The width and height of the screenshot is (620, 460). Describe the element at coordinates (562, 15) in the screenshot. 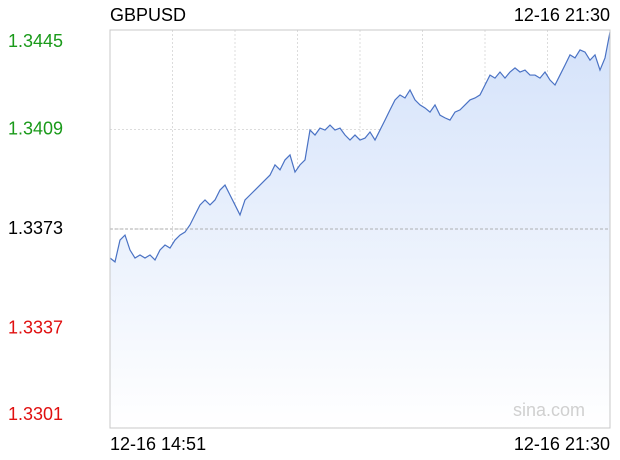

I see `current-time: 12-16 21:30` at that location.